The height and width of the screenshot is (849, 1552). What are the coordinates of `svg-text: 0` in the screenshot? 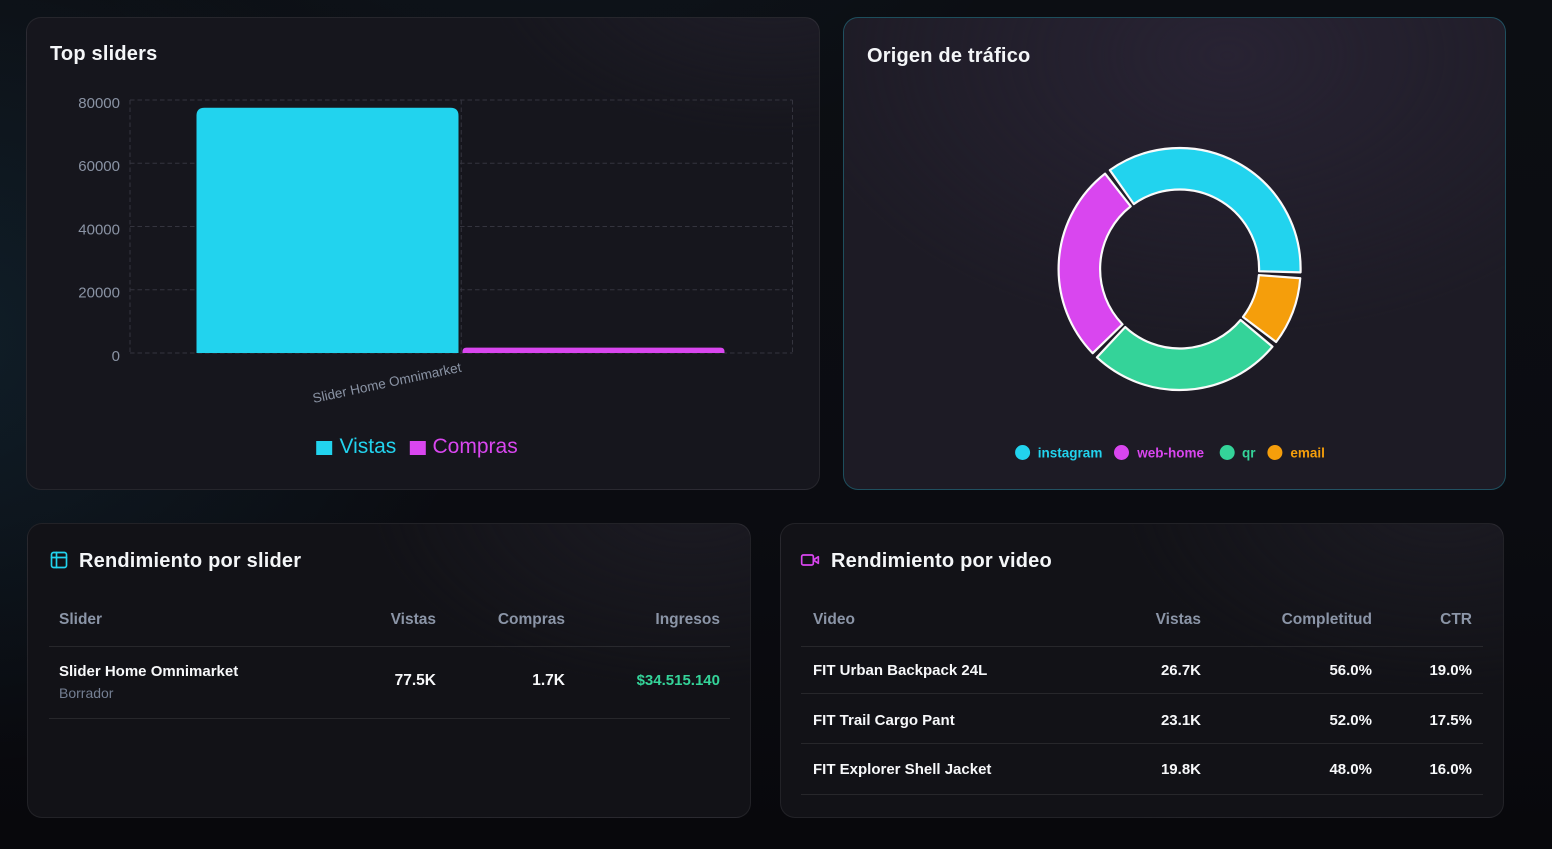 It's located at (116, 356).